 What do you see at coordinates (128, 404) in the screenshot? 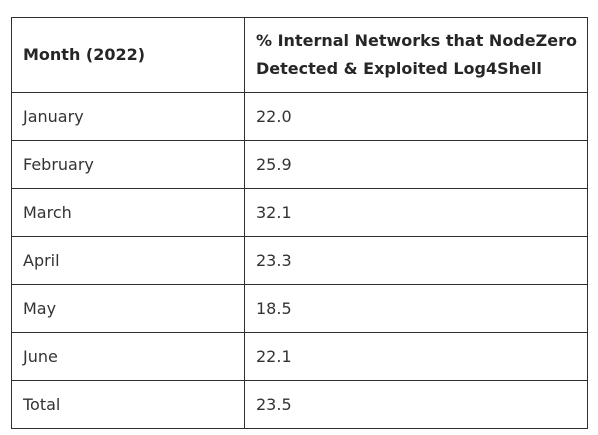
I see `total-label-cell: Total` at bounding box center [128, 404].